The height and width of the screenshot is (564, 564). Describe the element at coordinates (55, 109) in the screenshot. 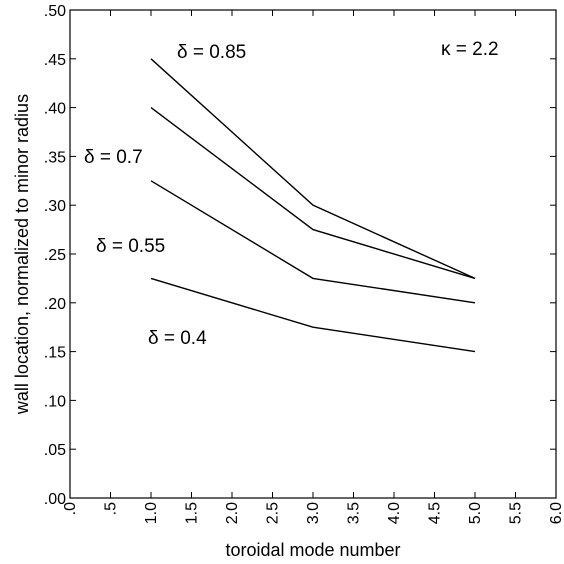

I see `y-tick-label: .40` at that location.